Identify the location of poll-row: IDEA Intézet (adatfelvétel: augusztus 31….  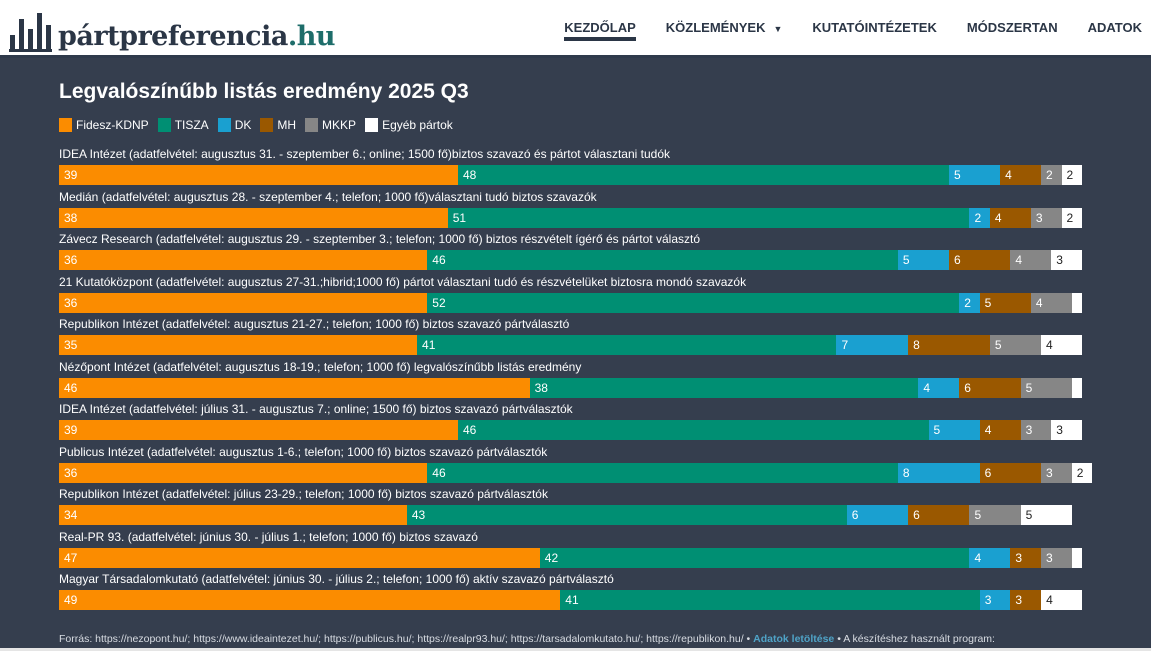
(570, 168).